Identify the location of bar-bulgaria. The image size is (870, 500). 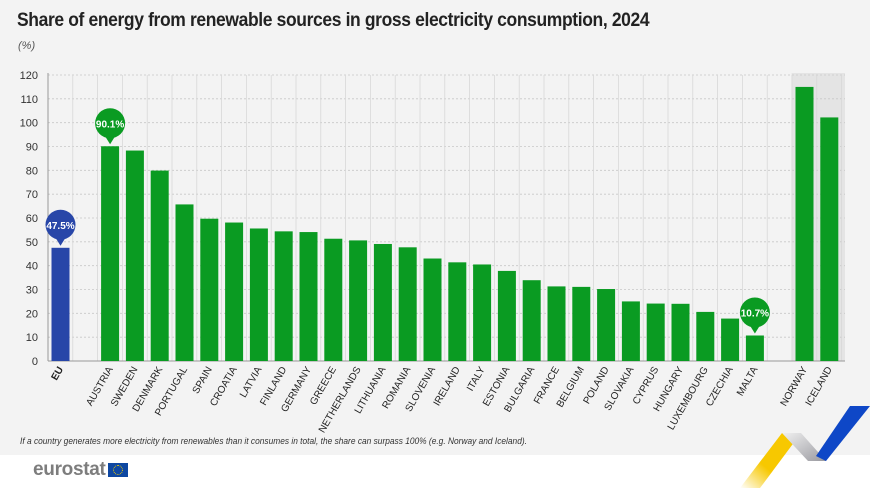
(531, 320).